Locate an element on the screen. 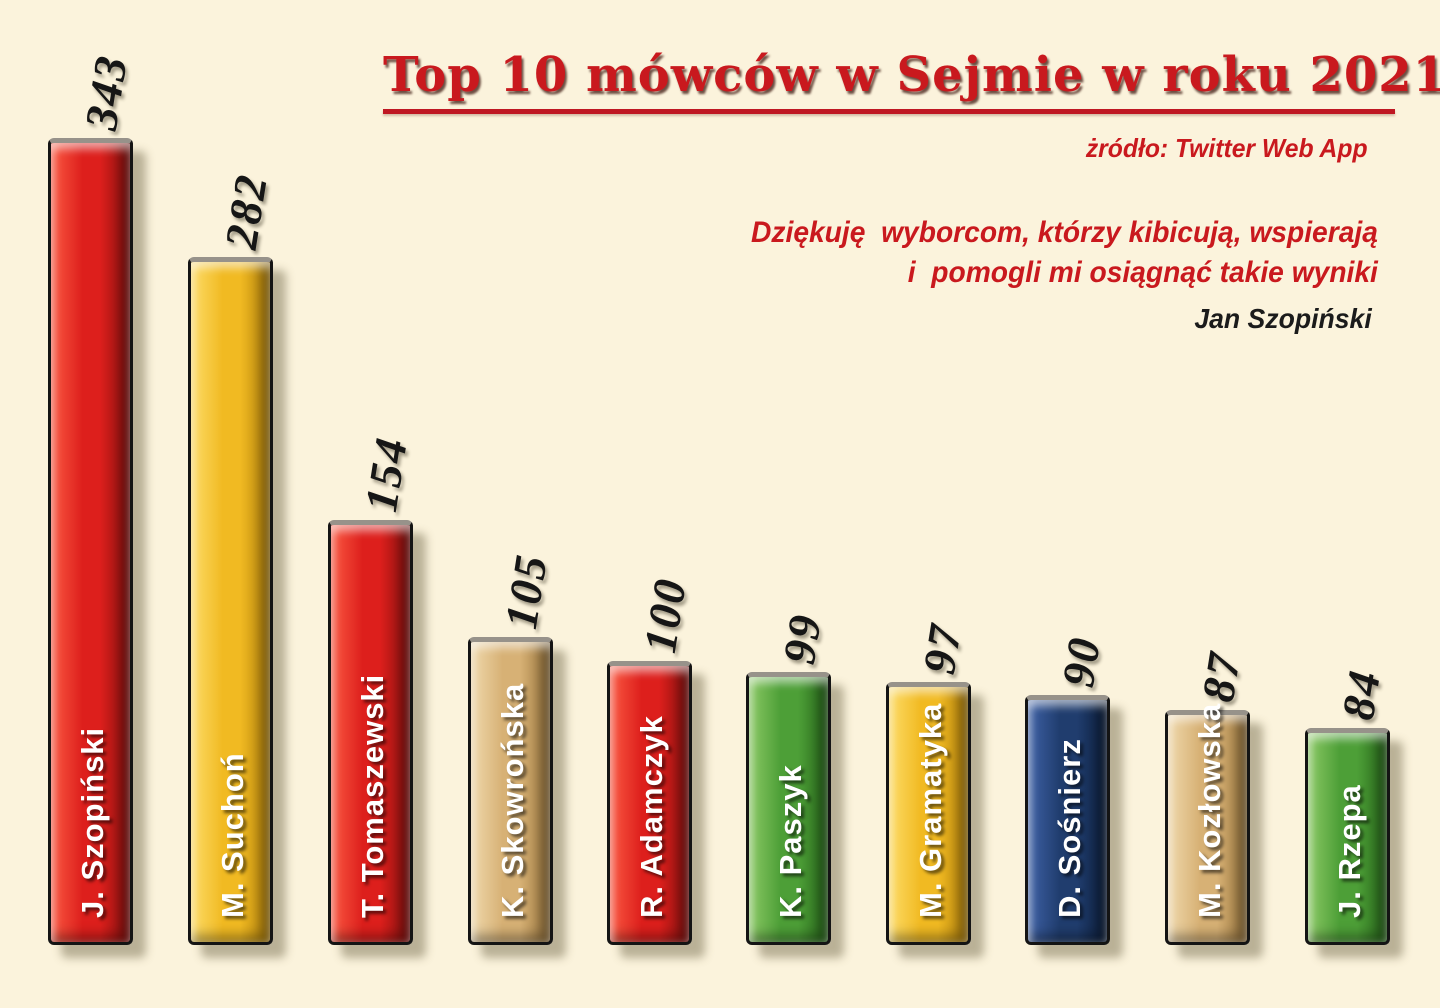 This screenshot has width=1440, height=1008. bar-value-label: 343 is located at coordinates (105, 92).